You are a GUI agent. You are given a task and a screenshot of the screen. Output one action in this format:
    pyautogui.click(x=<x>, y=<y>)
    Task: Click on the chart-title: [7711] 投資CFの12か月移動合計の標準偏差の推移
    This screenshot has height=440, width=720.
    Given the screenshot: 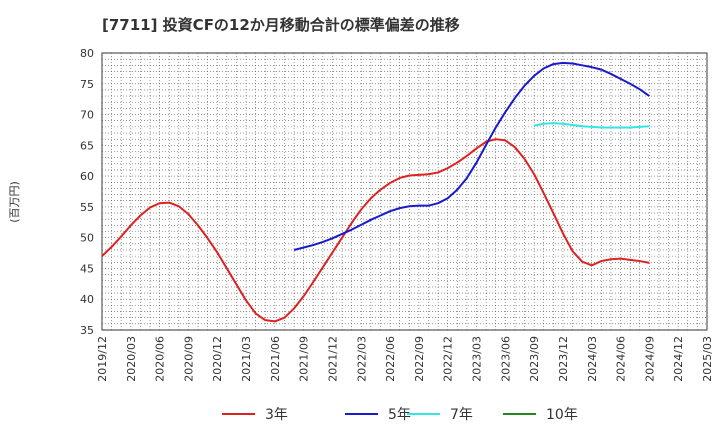 What is the action you would take?
    pyautogui.click(x=281, y=25)
    